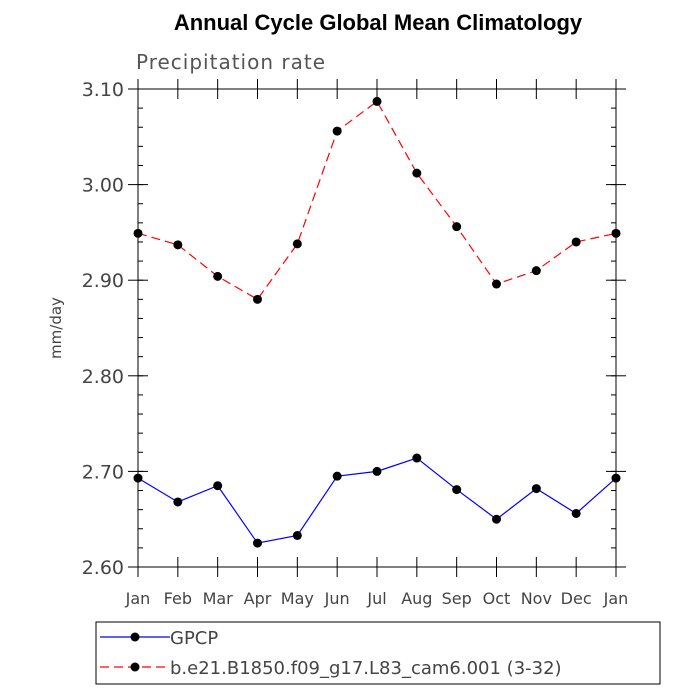 The image size is (700, 700). I want to click on x-tick-label: Sep, so click(457, 598).